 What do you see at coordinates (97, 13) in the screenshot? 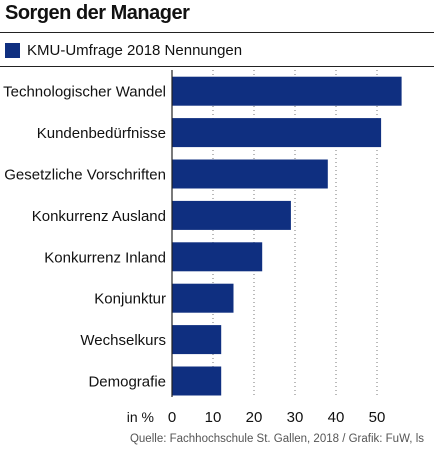
I see `chart-title: Sorgen der Manager` at bounding box center [97, 13].